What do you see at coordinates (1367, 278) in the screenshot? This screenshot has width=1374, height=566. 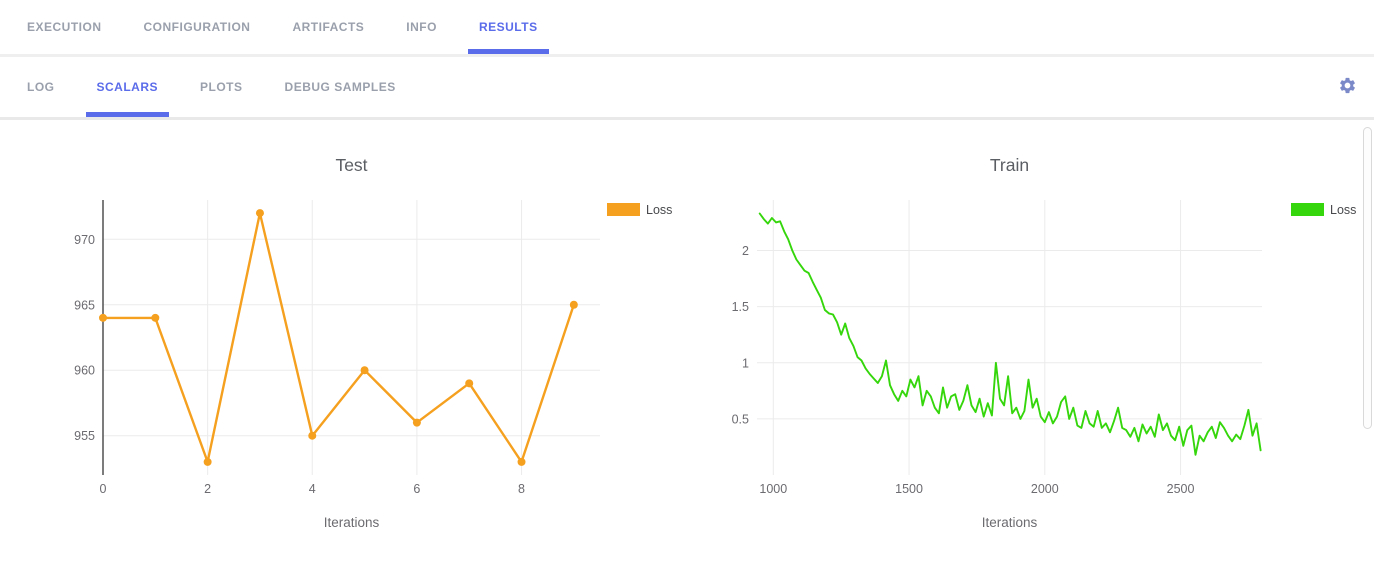 I see `scrollbar-thumb` at bounding box center [1367, 278].